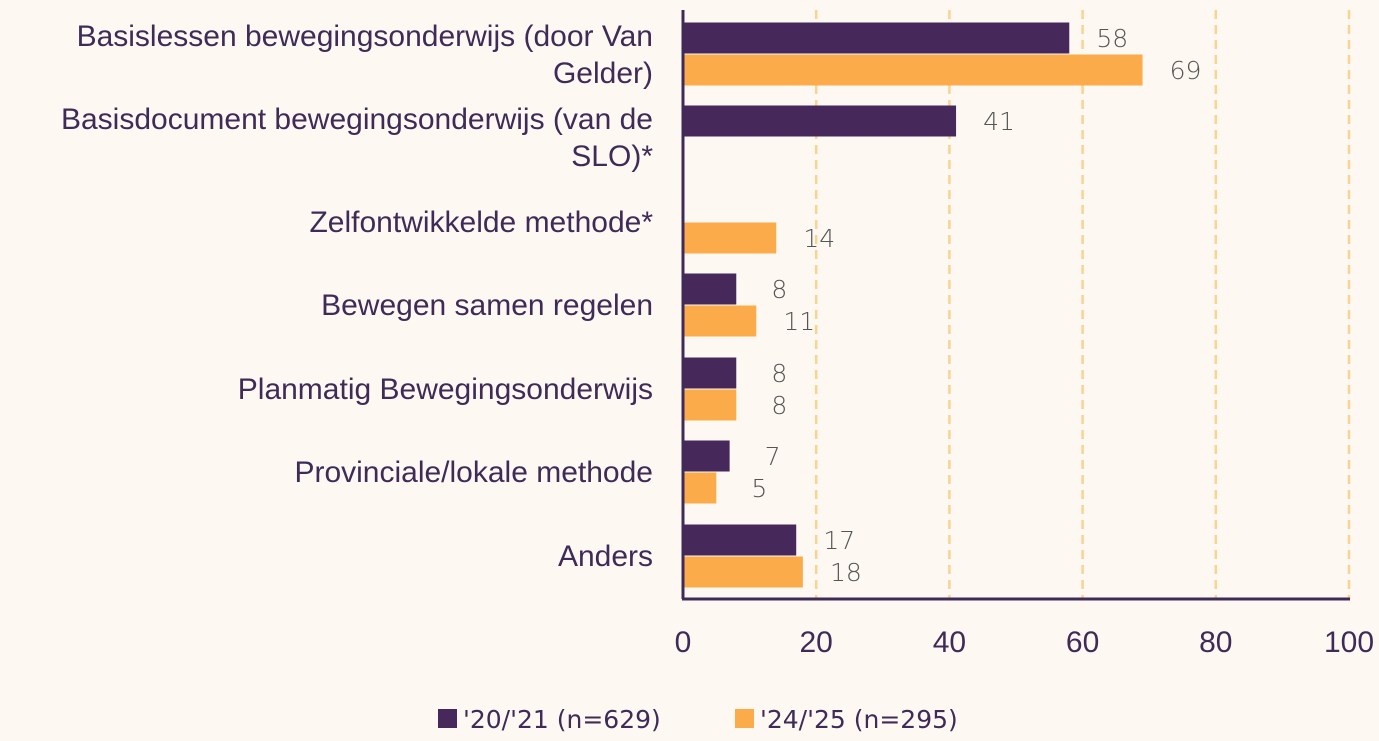  I want to click on category-label: Bewegen samen regelen, so click(487, 305).